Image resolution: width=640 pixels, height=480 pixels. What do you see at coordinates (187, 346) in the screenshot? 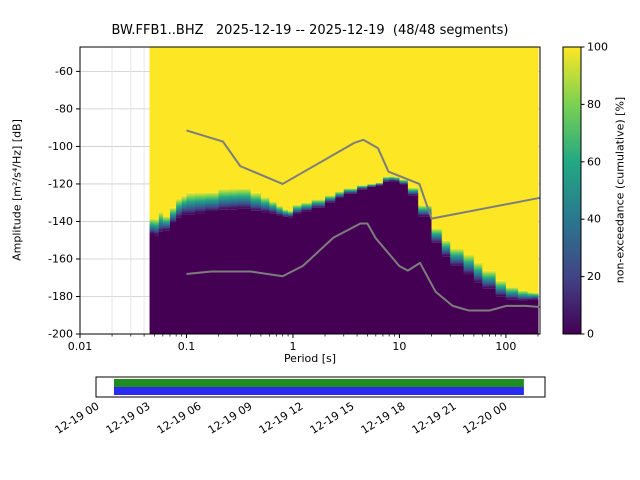
I see `x-tick-label: 0.1` at bounding box center [187, 346].